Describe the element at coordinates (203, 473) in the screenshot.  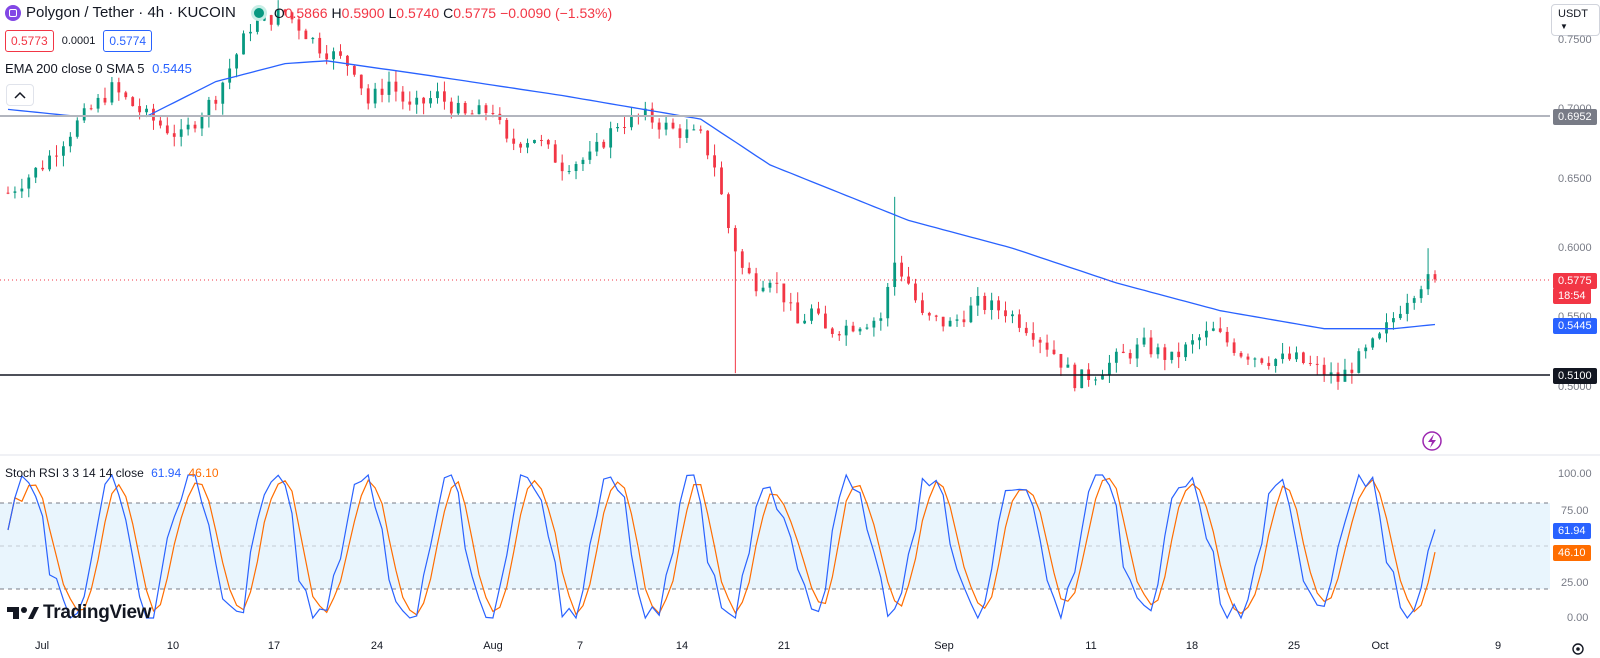
I see `stoch-d-legend-value: 46.10` at that location.